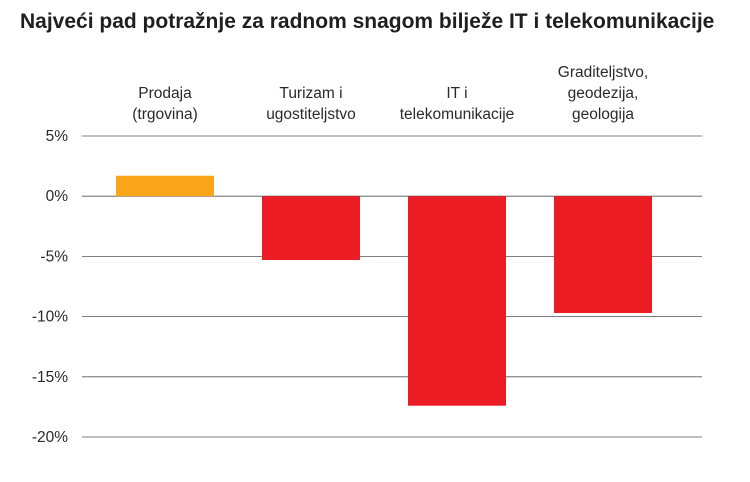 Image resolution: width=750 pixels, height=482 pixels. What do you see at coordinates (50, 437) in the screenshot?
I see `y-tick-label: -20%` at bounding box center [50, 437].